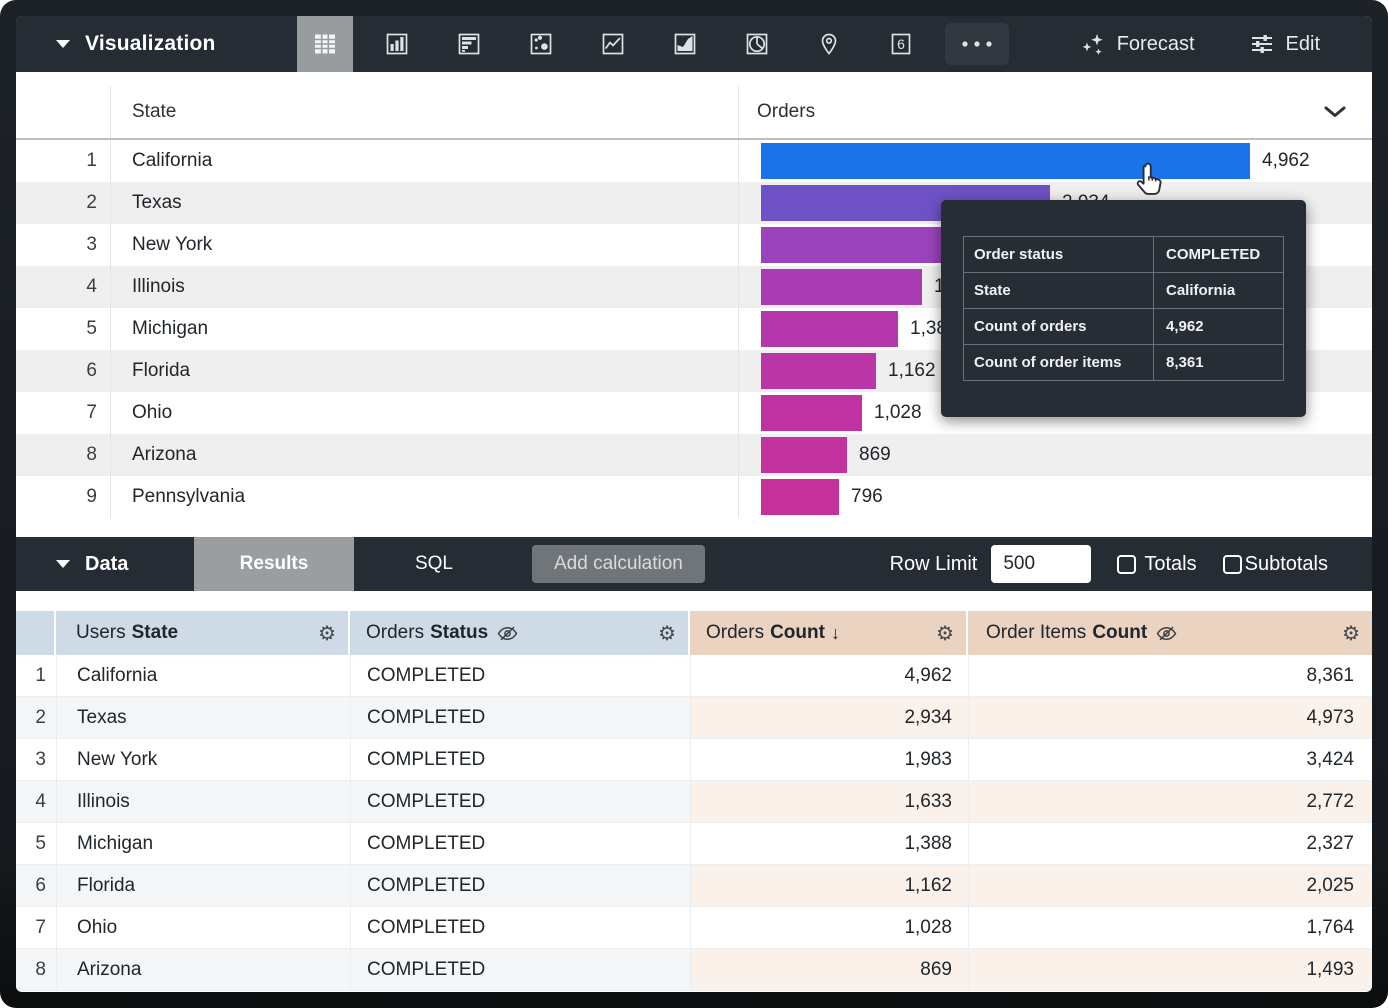 This screenshot has width=1388, height=1008. I want to click on bar-ohio, so click(811, 413).